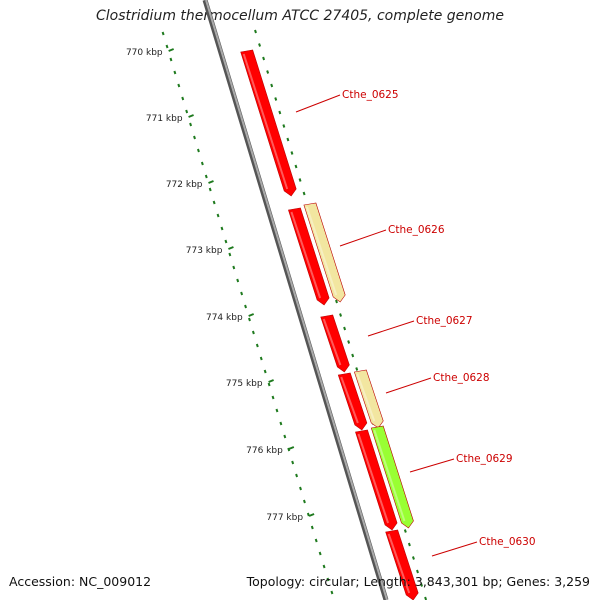  What do you see at coordinates (461, 378) in the screenshot?
I see `gene-label: Cthe_0628` at bounding box center [461, 378].